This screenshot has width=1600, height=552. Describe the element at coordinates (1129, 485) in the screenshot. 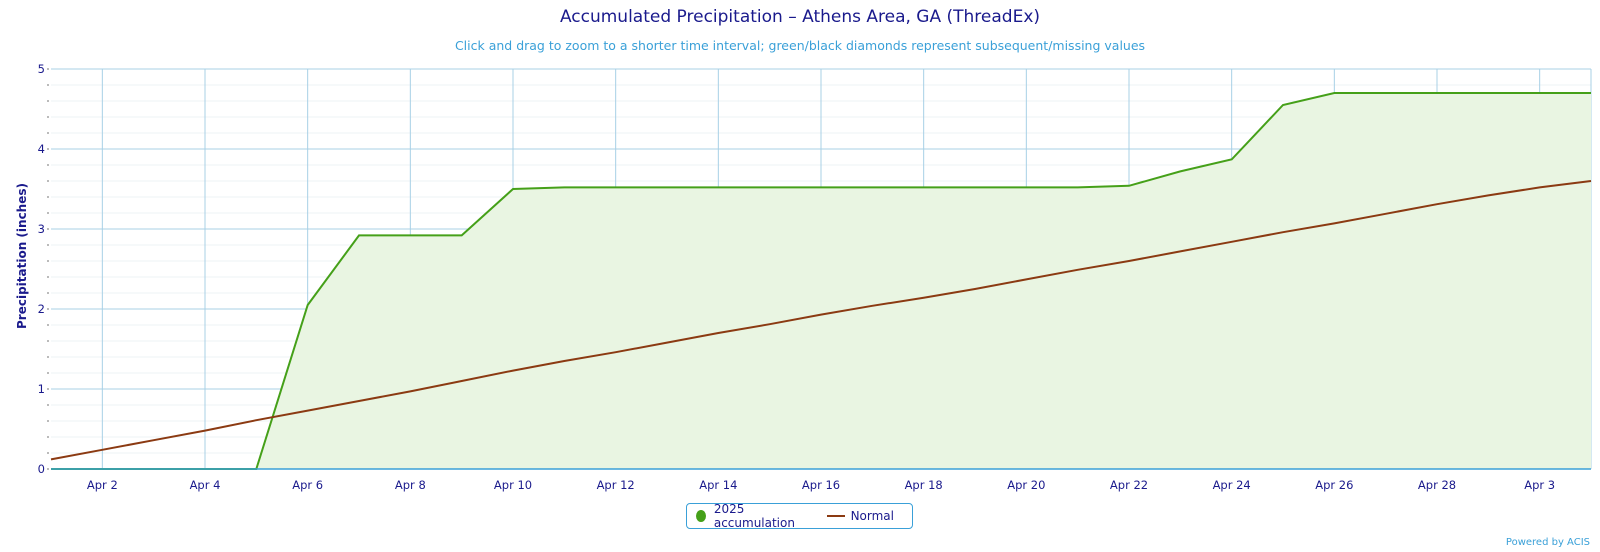

I see `x-tick-label: Apr 22` at that location.